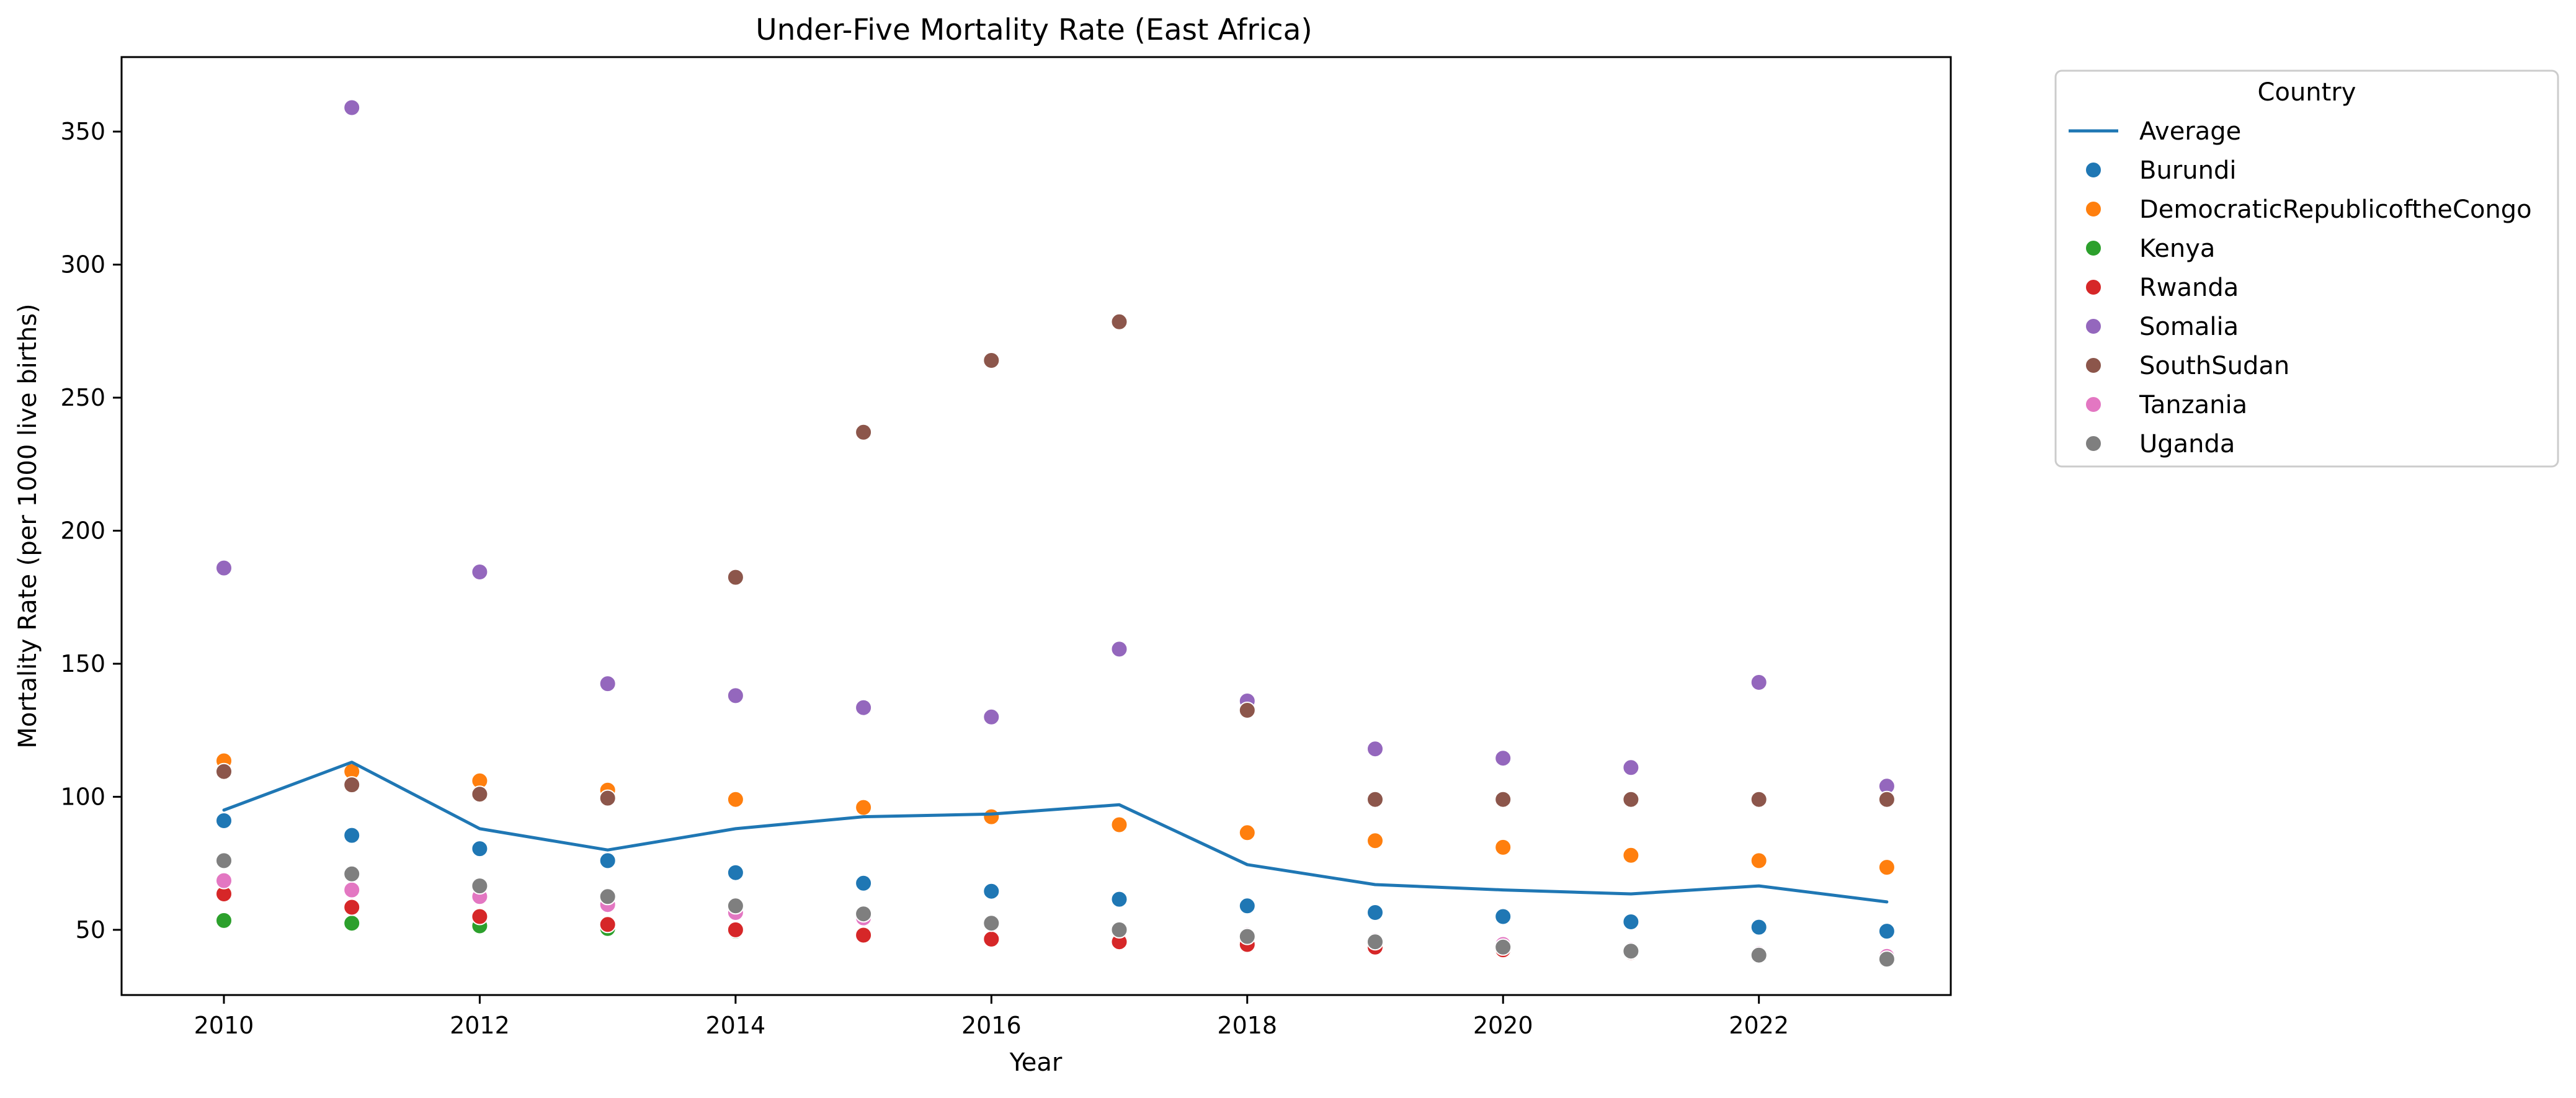 The image size is (2576, 1098). What do you see at coordinates (82, 131) in the screenshot?
I see `y-tick-label-350: 350` at bounding box center [82, 131].